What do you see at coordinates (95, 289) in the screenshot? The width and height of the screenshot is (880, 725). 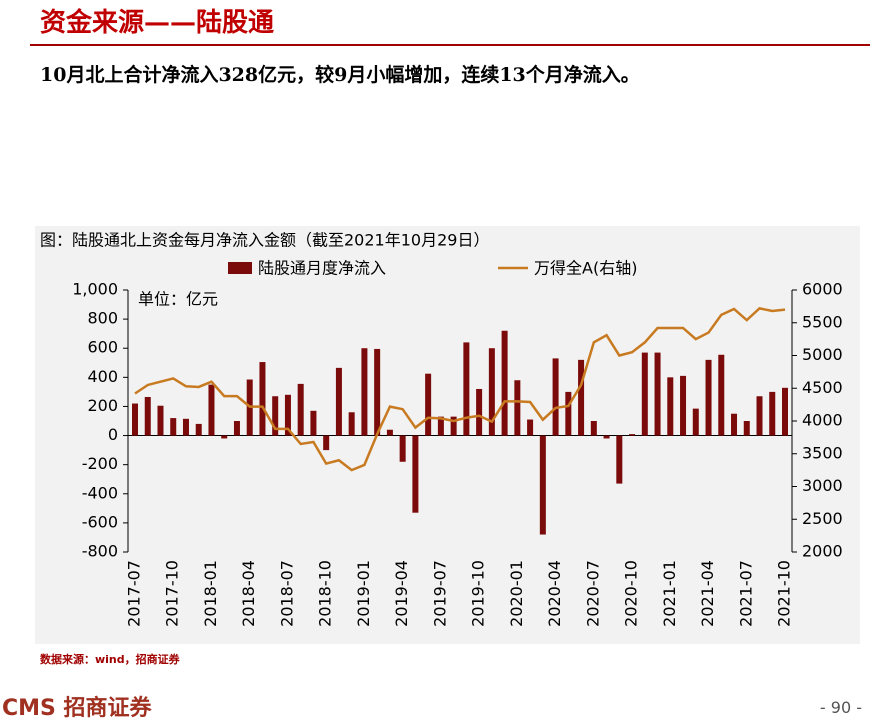 I see `y-tick-label: 1,000` at bounding box center [95, 289].